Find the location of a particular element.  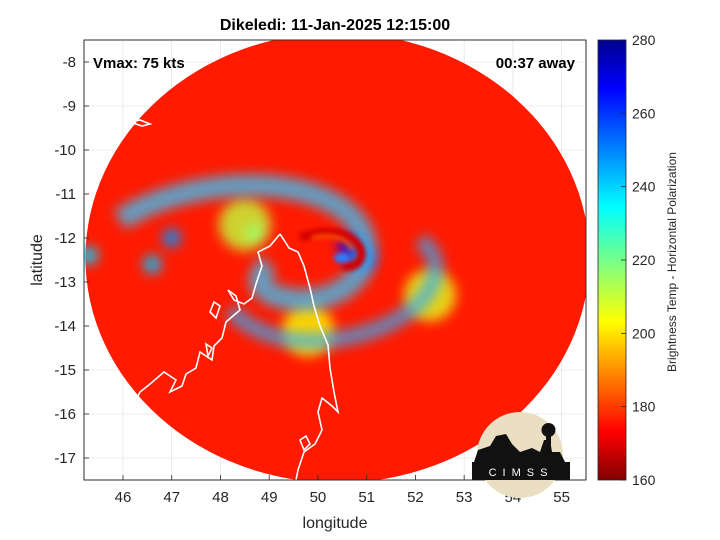

x-tick-label: 46 is located at coordinates (123, 497).